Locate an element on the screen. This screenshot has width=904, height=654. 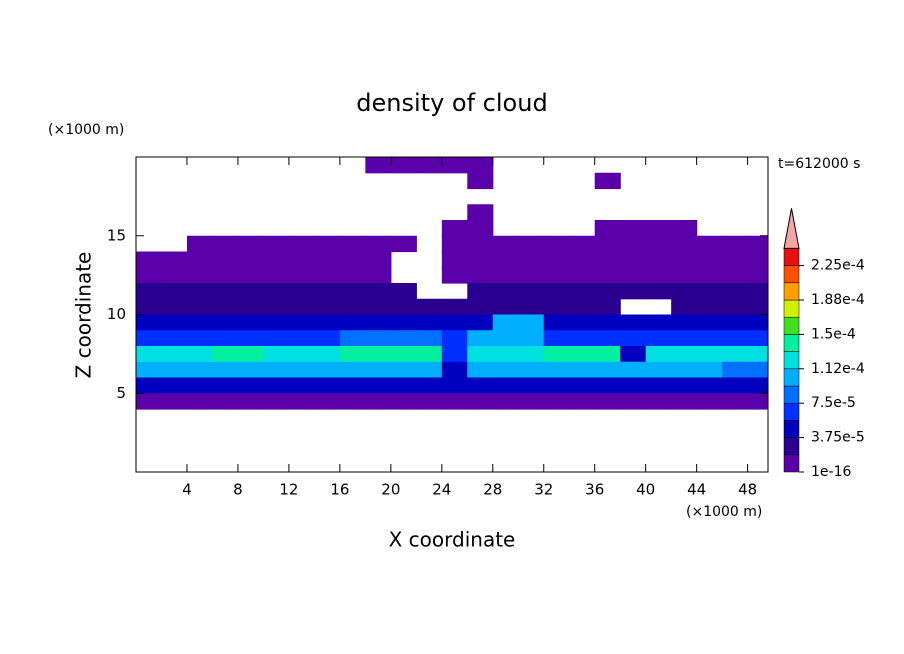
chart-title: density of cloud is located at coordinates (451, 103).